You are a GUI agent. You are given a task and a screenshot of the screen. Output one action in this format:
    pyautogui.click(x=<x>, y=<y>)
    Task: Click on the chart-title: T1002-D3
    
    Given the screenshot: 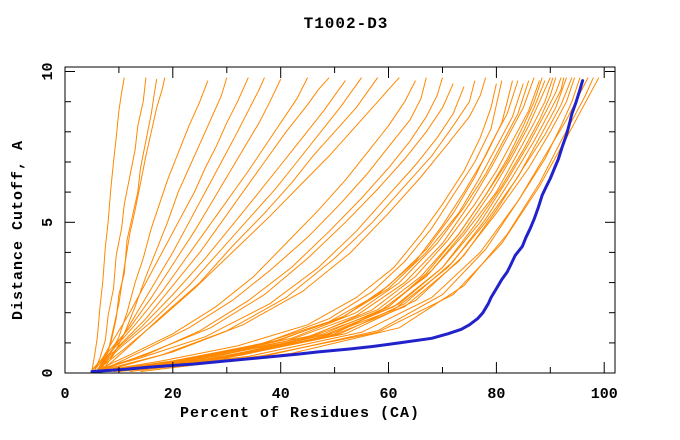 What is the action you would take?
    pyautogui.click(x=346, y=24)
    